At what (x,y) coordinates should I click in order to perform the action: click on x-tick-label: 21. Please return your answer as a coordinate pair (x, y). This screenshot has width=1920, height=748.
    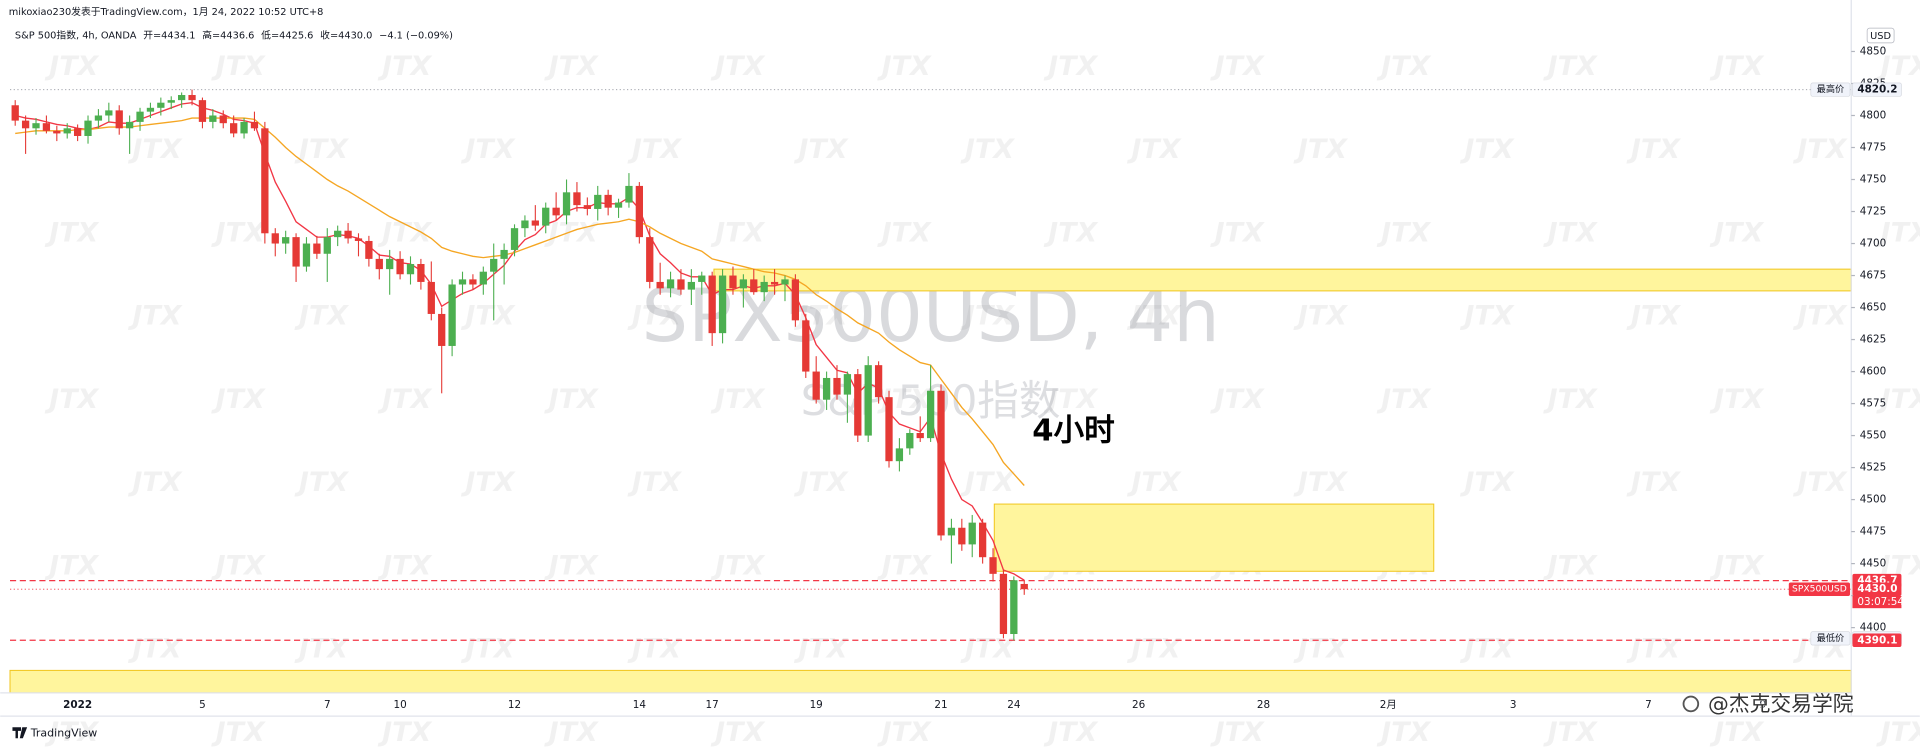
    Looking at the image, I should click on (940, 705).